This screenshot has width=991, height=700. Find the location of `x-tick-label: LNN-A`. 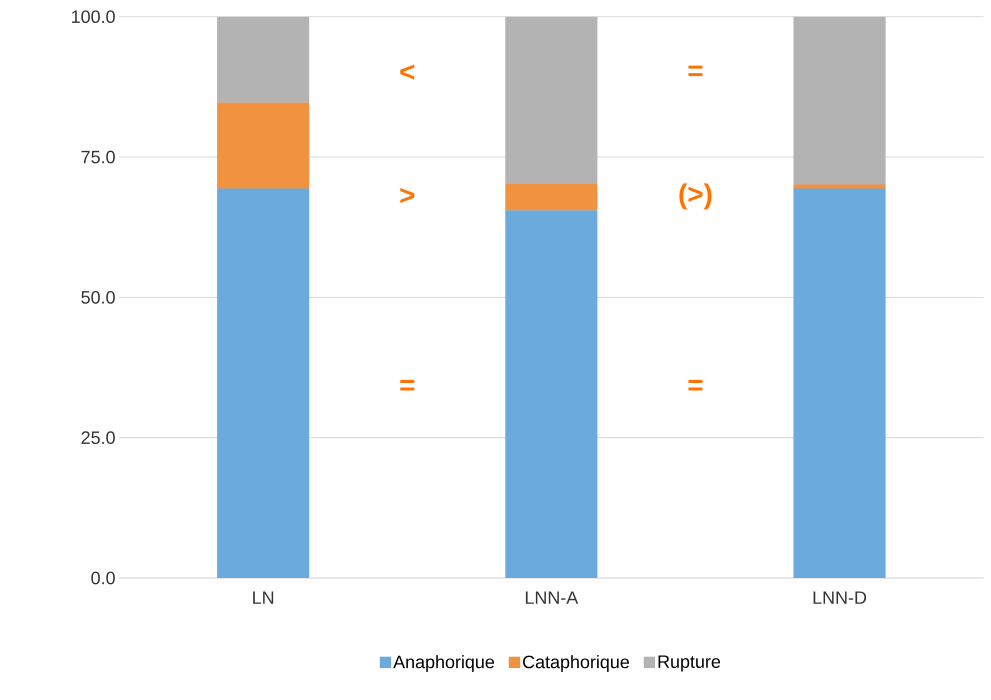

x-tick-label: LNN-A is located at coordinates (552, 598).